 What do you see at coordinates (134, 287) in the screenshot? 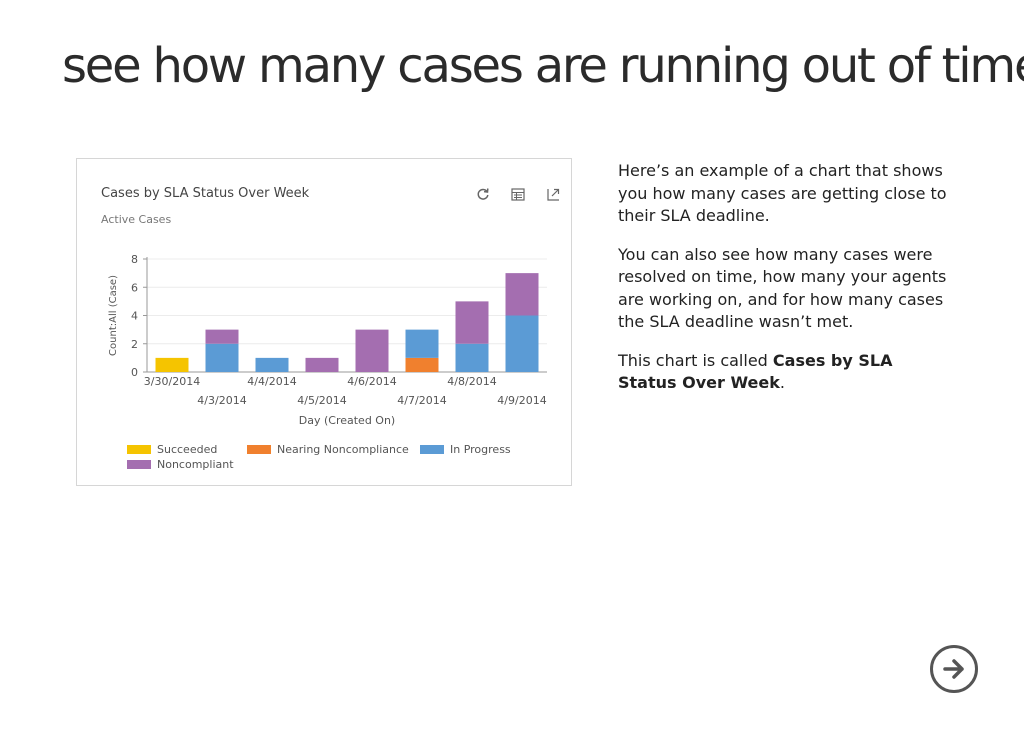
I see `y-tick-label: 6` at bounding box center [134, 287].